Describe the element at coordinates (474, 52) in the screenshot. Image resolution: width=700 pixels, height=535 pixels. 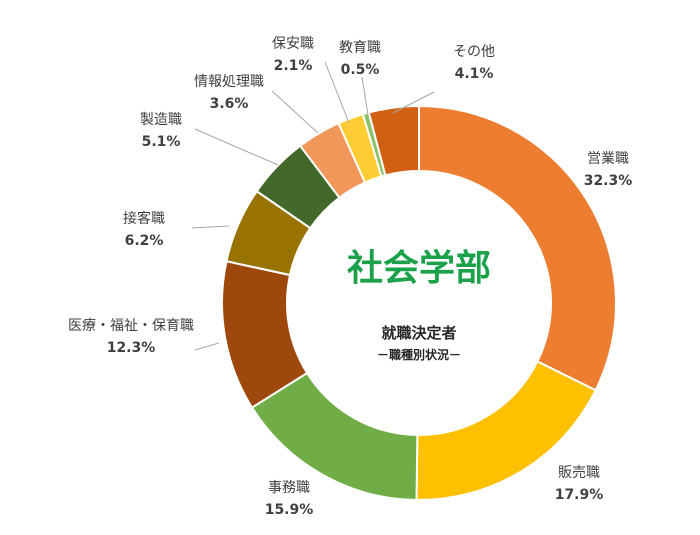
I see `category-label-9: その他` at that location.